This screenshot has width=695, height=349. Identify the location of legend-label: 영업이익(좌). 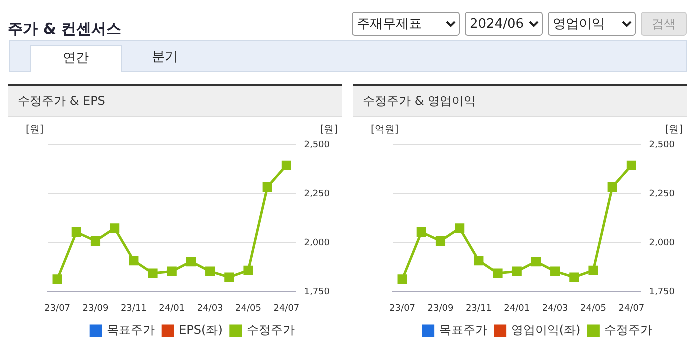
(546, 330).